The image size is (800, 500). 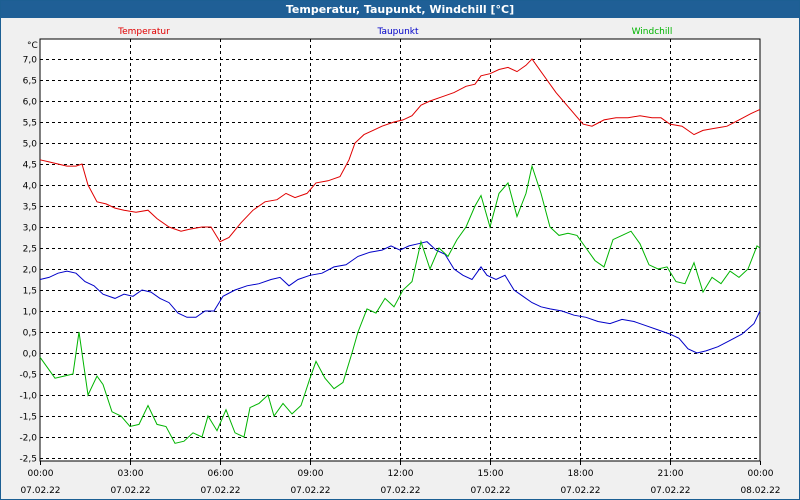 What do you see at coordinates (581, 474) in the screenshot?
I see `x-tick-time: 18:00` at bounding box center [581, 474].